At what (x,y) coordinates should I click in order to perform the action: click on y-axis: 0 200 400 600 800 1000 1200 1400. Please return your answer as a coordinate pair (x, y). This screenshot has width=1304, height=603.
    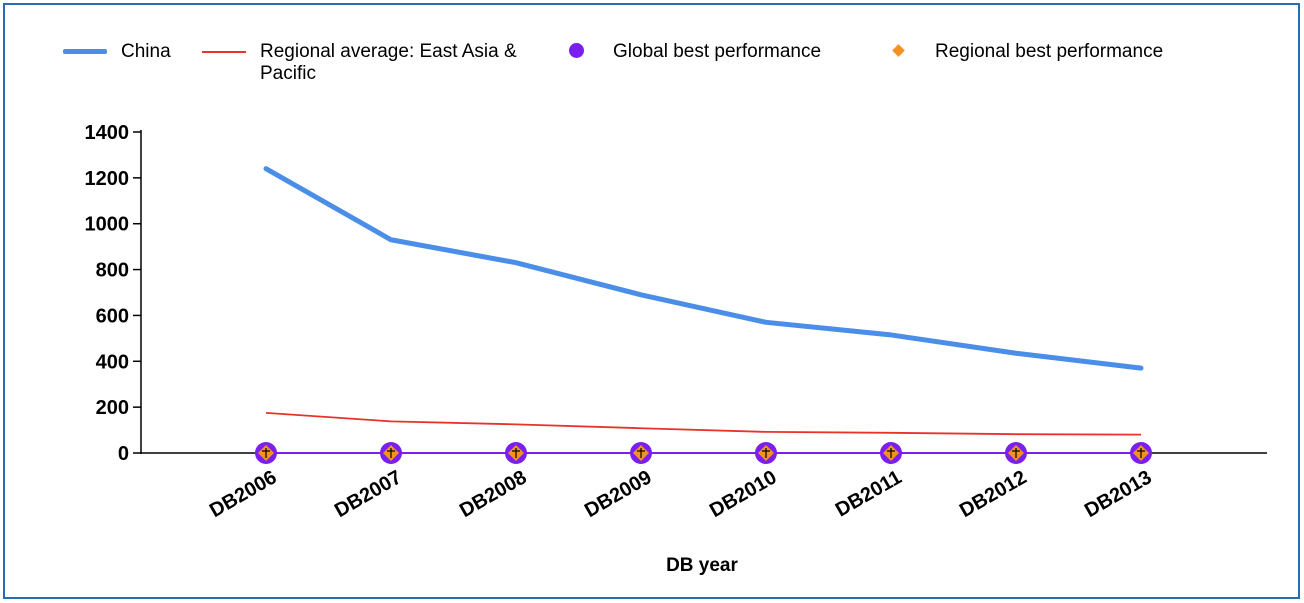
    Looking at the image, I should click on (113, 293).